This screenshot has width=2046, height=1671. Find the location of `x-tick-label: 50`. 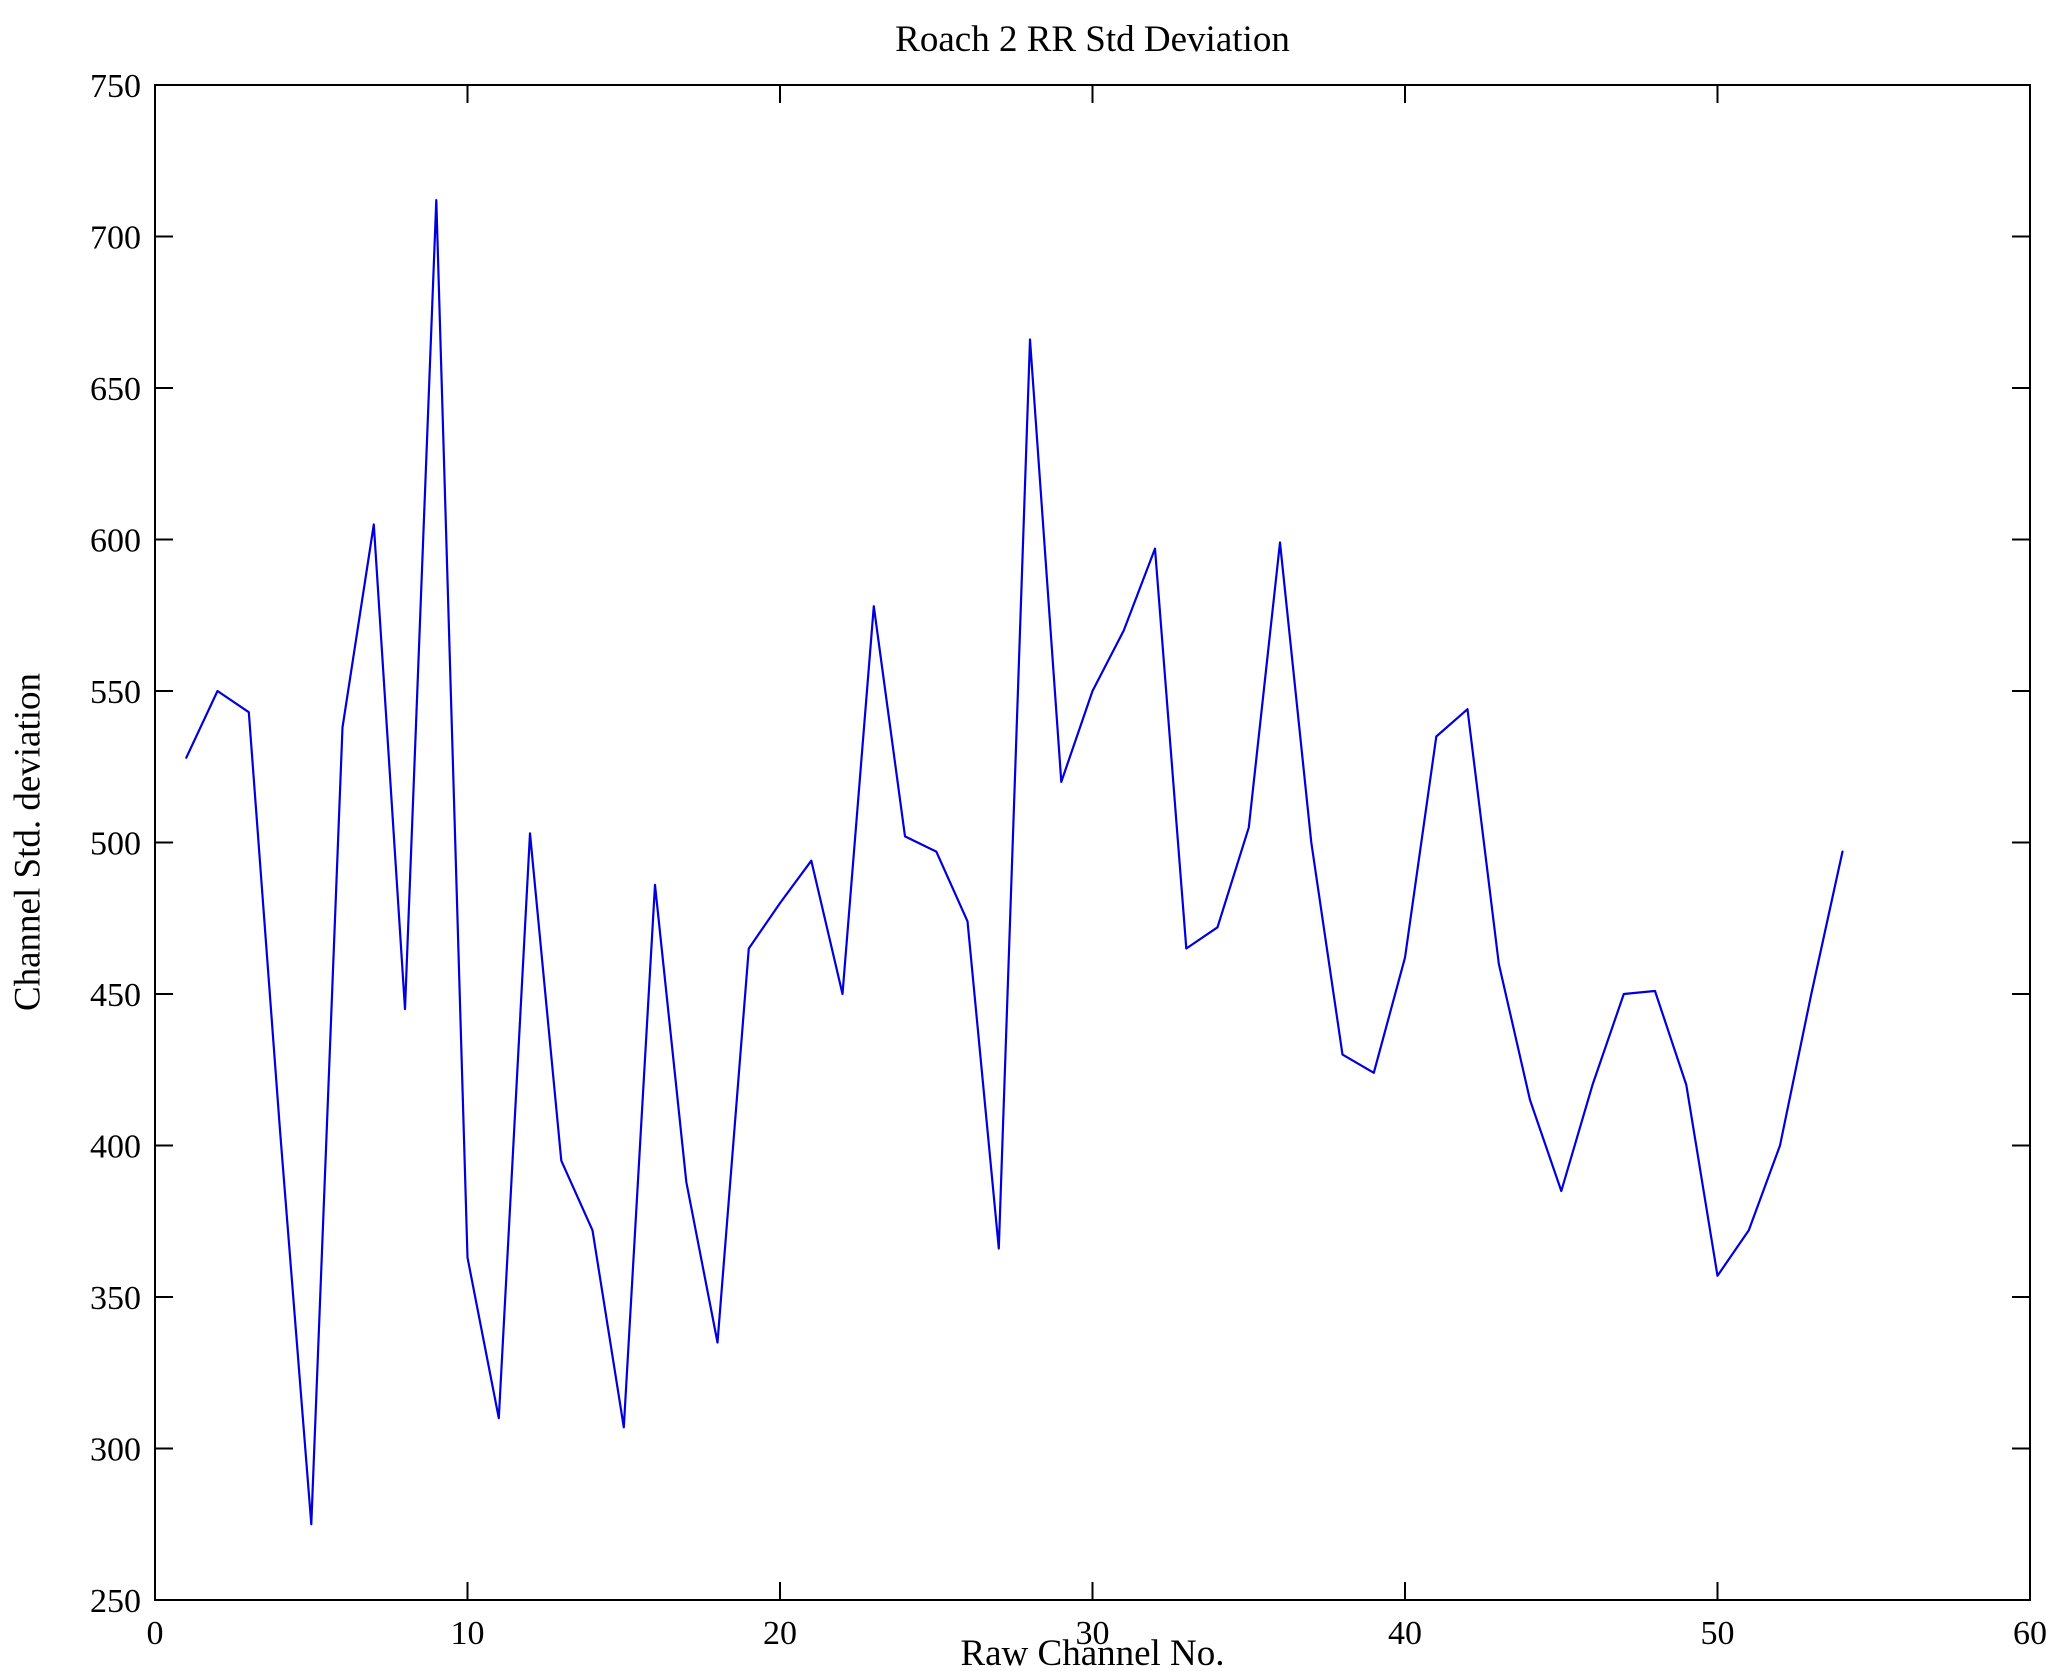

x-tick-label: 50 is located at coordinates (1718, 1633).